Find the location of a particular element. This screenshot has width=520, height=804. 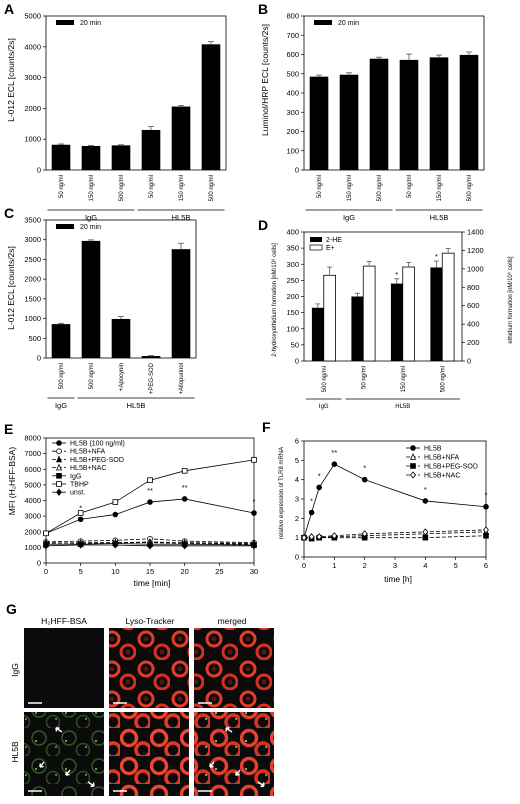

y-tick-label: 6 is located at coordinates (297, 441).